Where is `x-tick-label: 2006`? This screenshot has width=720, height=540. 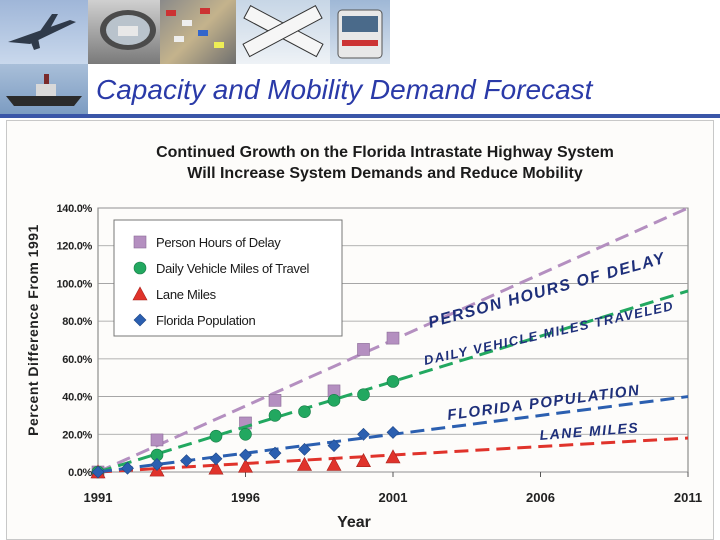 x-tick-label: 2006 is located at coordinates (540, 497).